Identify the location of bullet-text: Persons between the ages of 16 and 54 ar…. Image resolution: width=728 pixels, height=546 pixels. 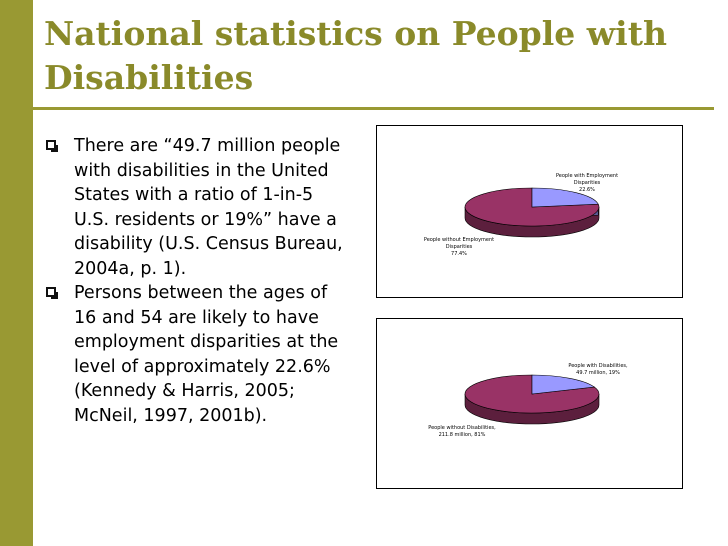
(206, 354).